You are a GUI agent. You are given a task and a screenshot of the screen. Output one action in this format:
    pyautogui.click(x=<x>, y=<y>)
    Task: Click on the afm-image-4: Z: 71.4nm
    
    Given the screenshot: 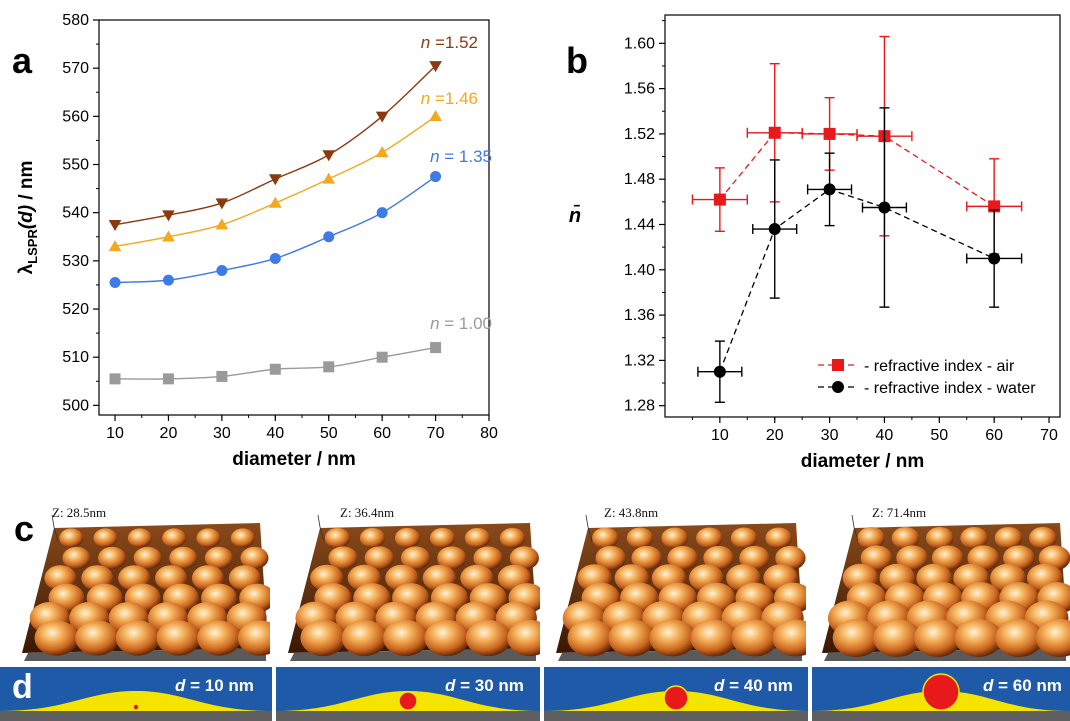 What is the action you would take?
    pyautogui.click(x=942, y=583)
    